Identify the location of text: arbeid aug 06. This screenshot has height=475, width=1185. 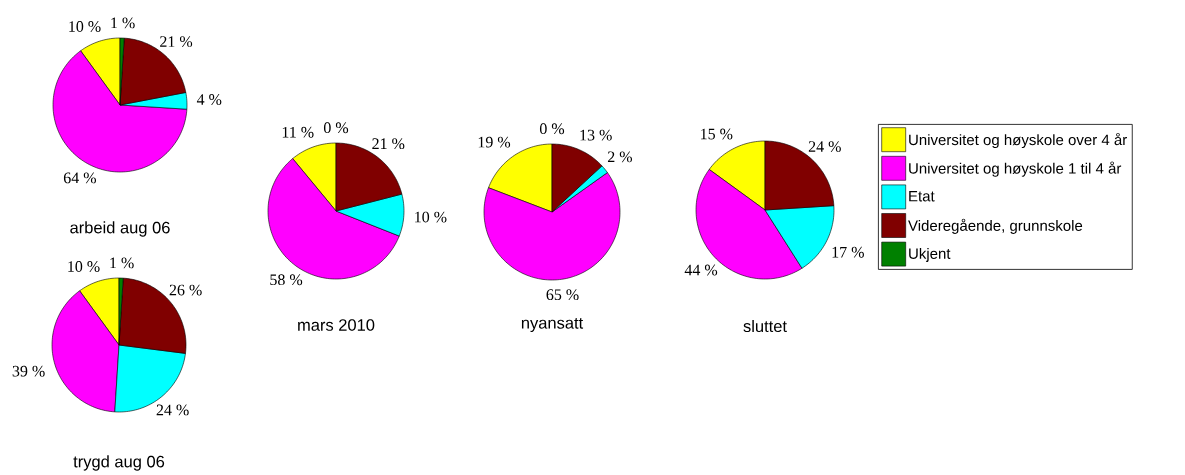
(120, 229).